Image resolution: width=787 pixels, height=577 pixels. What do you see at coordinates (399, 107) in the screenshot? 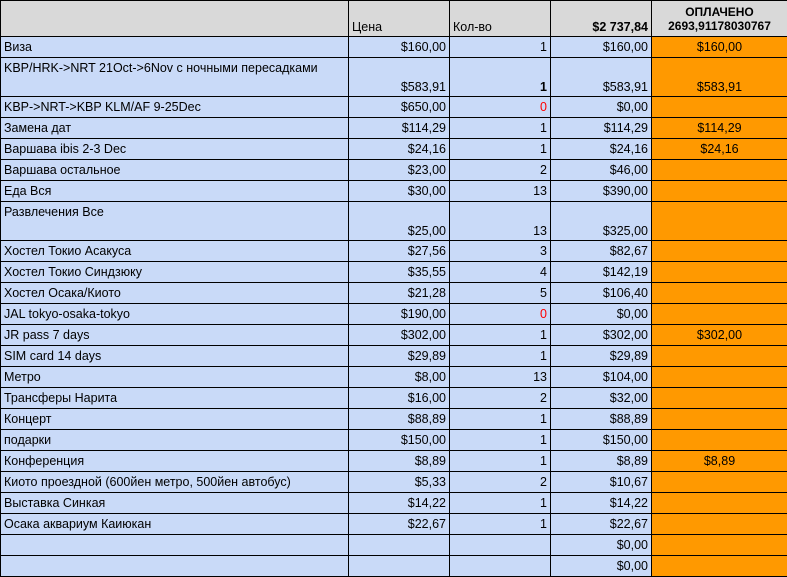
I see `cell-price: $650,00` at bounding box center [399, 107].